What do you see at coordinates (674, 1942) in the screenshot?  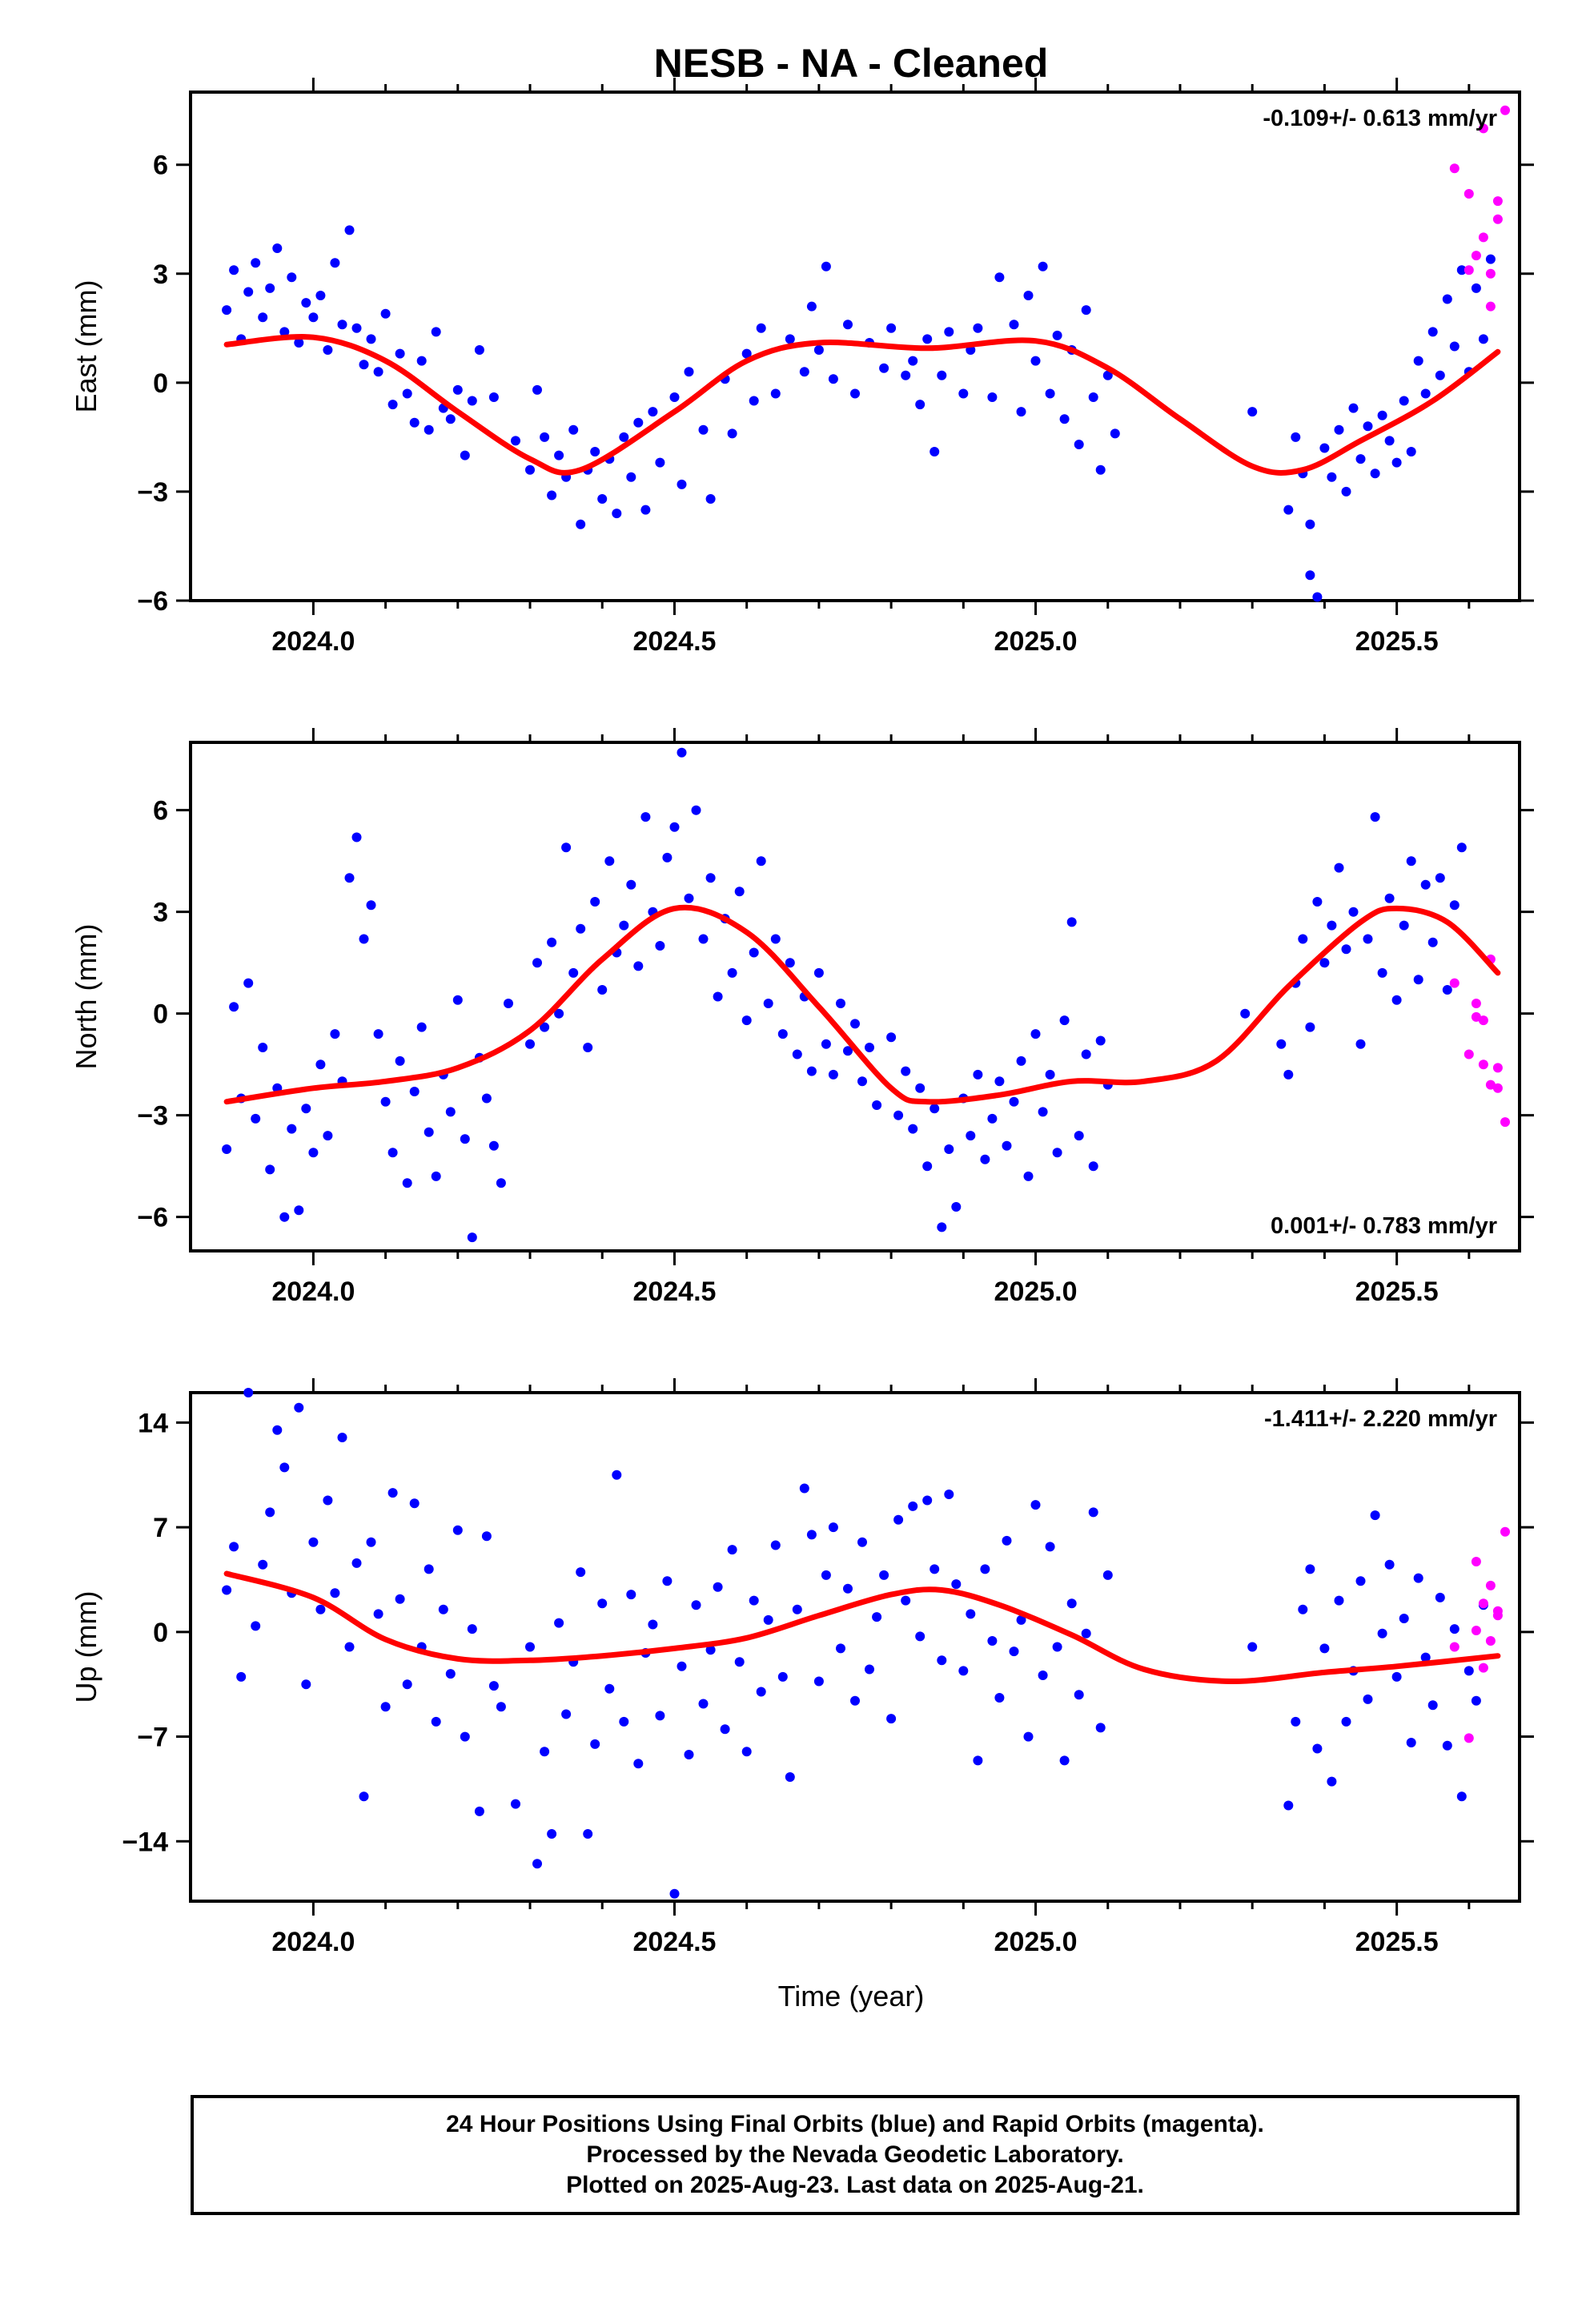 I see `x-tick-label: 2024.5` at bounding box center [674, 1942].